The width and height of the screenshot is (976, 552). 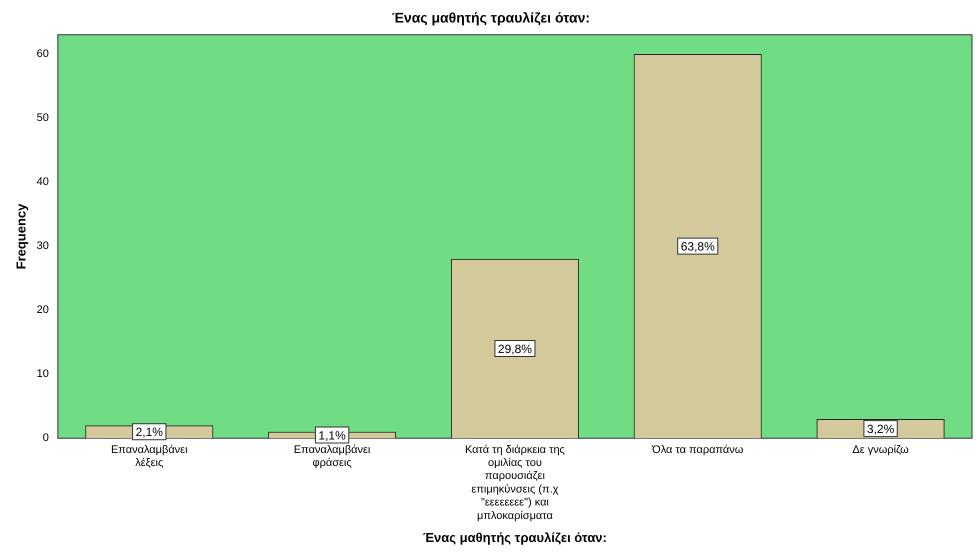 I want to click on y-tick-label: 30, so click(x=42, y=246).